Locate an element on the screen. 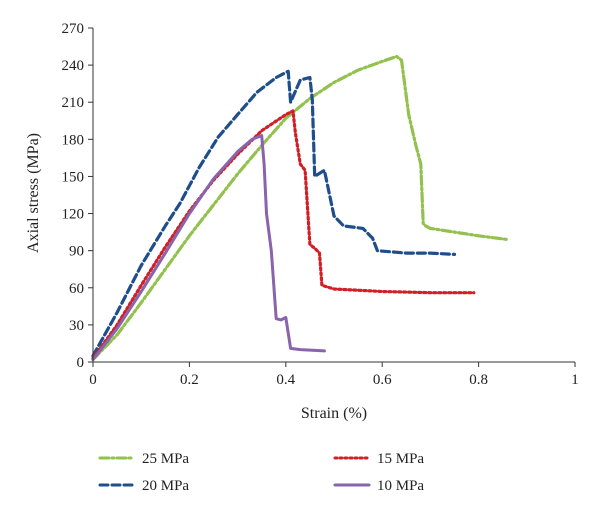 Image resolution: width=600 pixels, height=510 pixels. y-tick-label: 30 is located at coordinates (76, 326).